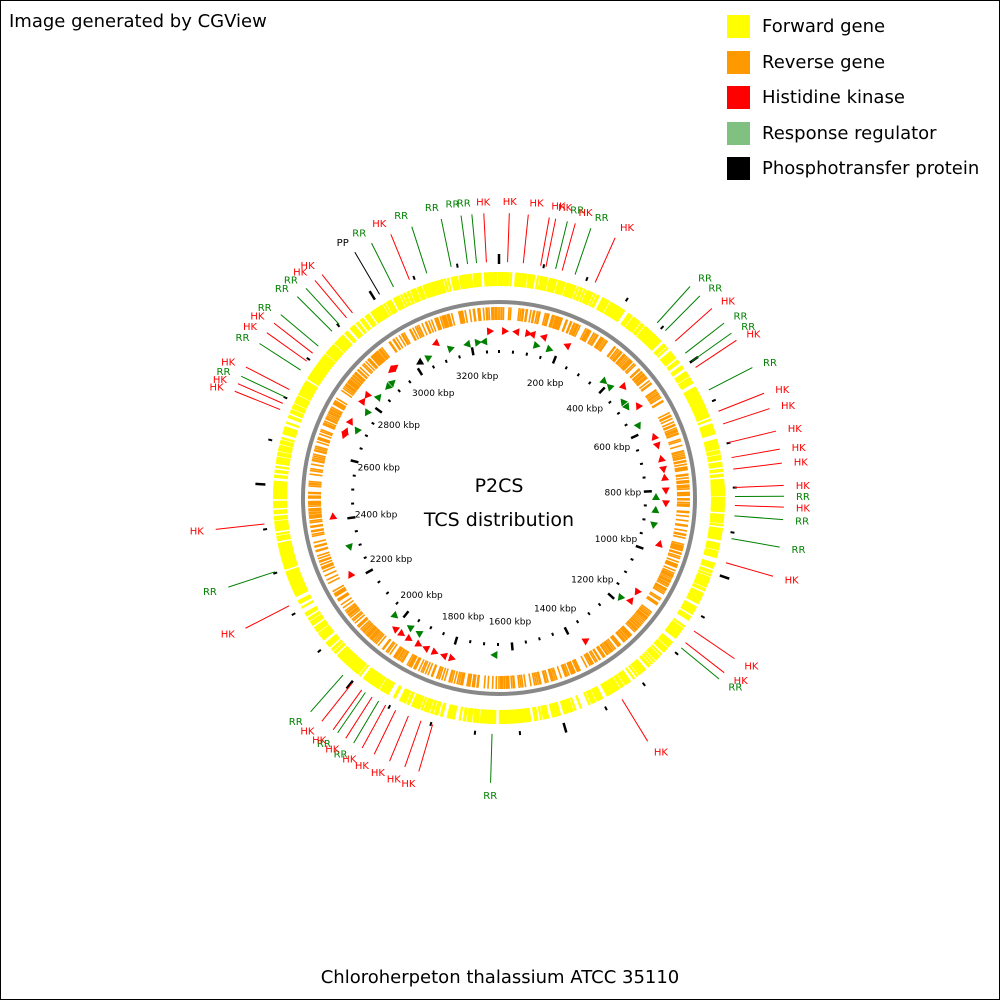 The height and width of the screenshot is (1000, 1000). Describe the element at coordinates (623, 494) in the screenshot. I see `scale-label: 800 kbp` at that location.